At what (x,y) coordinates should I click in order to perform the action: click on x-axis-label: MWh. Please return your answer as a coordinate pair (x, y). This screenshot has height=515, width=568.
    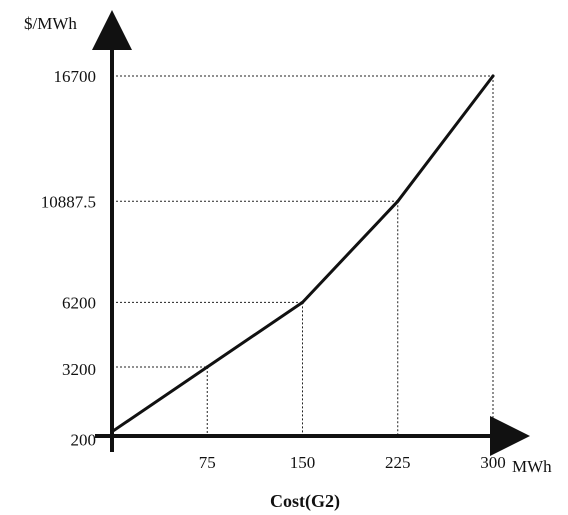
    Looking at the image, I should click on (532, 466).